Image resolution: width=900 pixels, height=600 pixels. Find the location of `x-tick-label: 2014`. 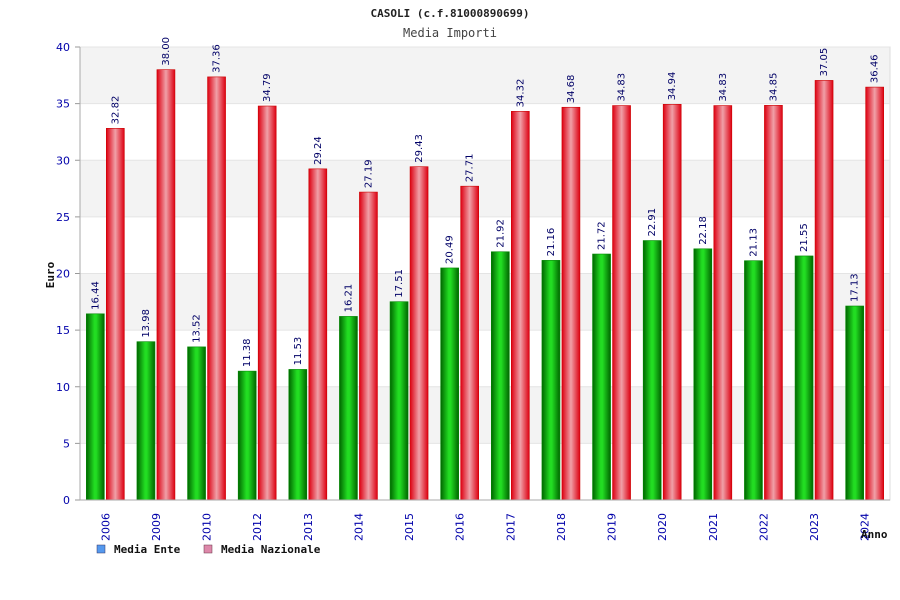

x-tick-label: 2014 is located at coordinates (358, 527).